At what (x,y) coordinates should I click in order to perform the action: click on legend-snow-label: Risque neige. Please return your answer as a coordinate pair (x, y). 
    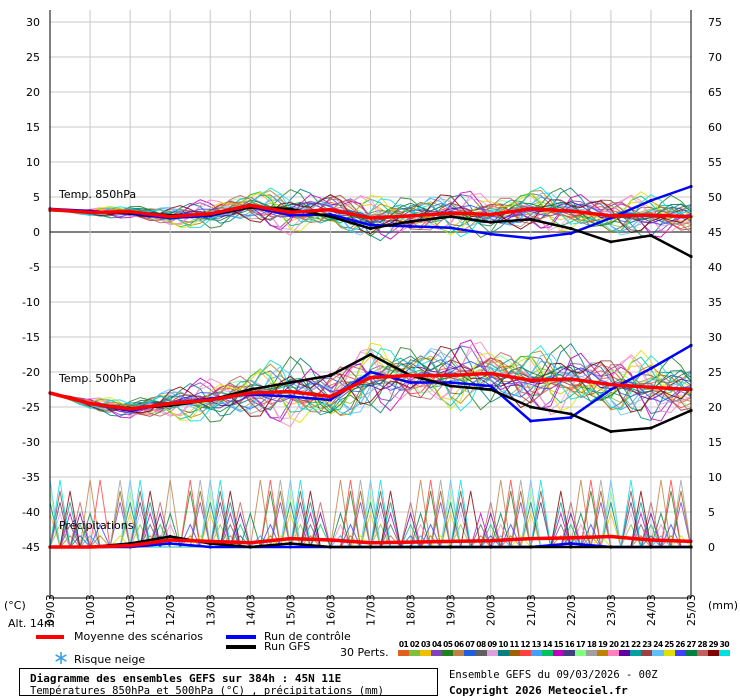
    Looking at the image, I should click on (110, 659).